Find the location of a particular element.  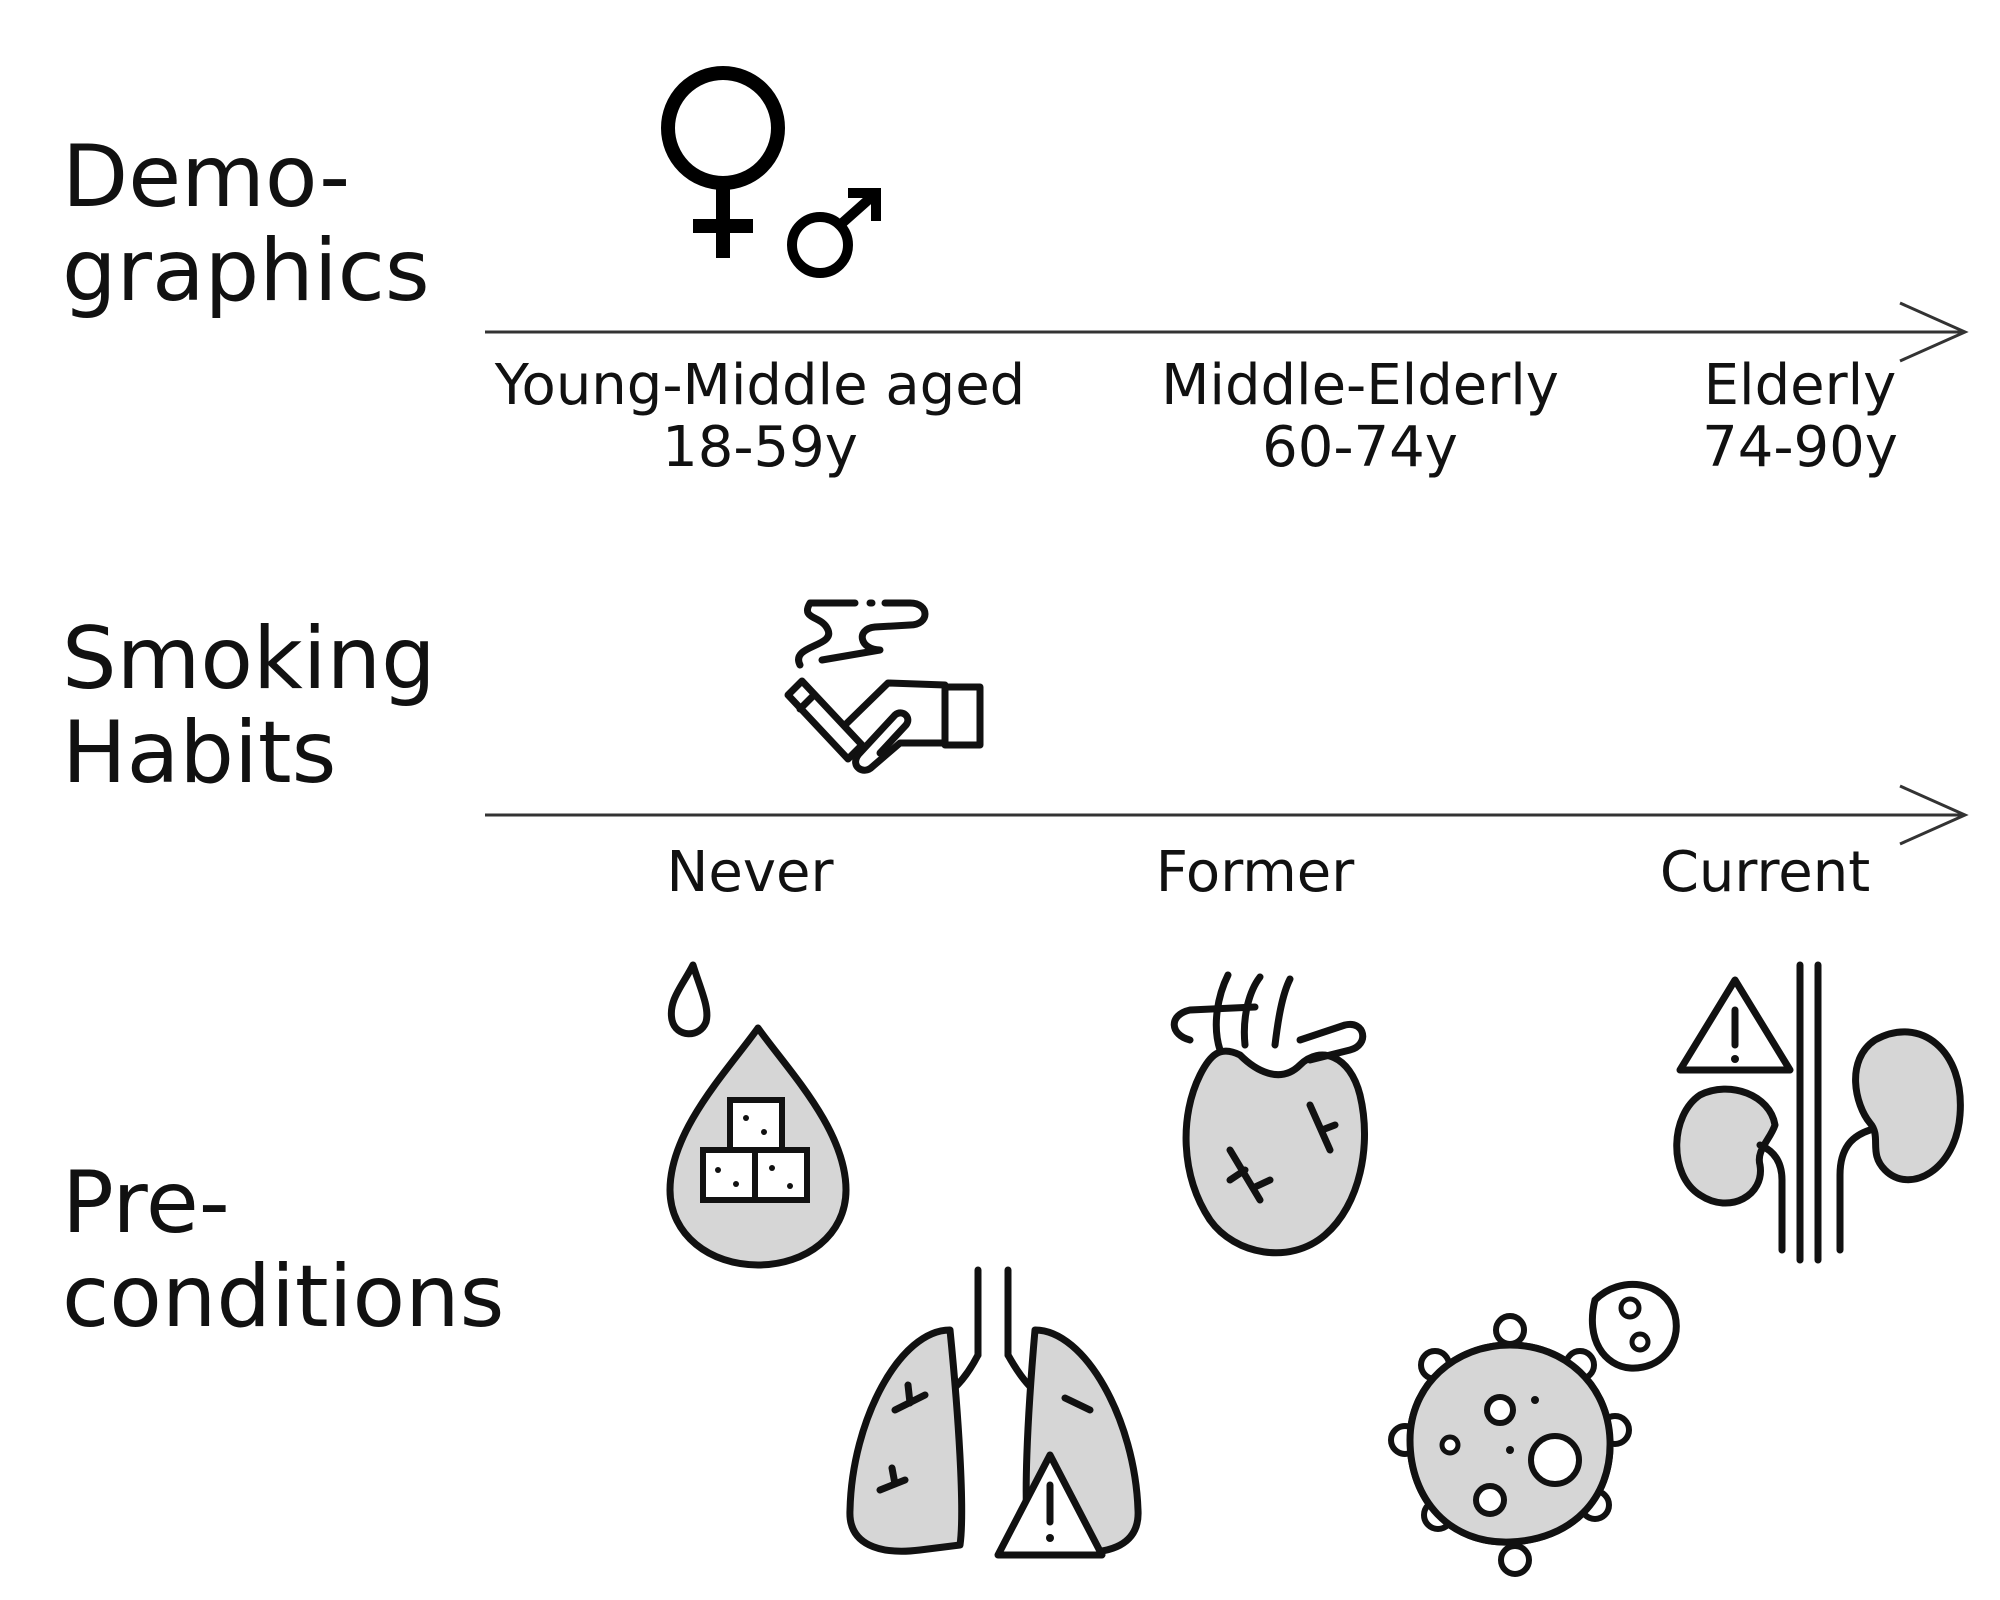

row-title-smoking-habits: Smoking Habits is located at coordinates (249, 706).